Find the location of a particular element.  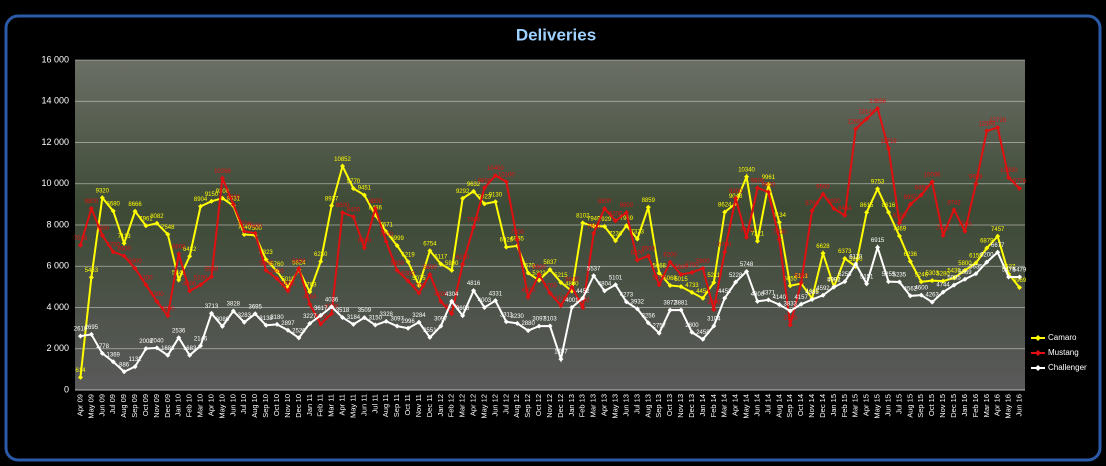

data-label: 5837 is located at coordinates (550, 263).